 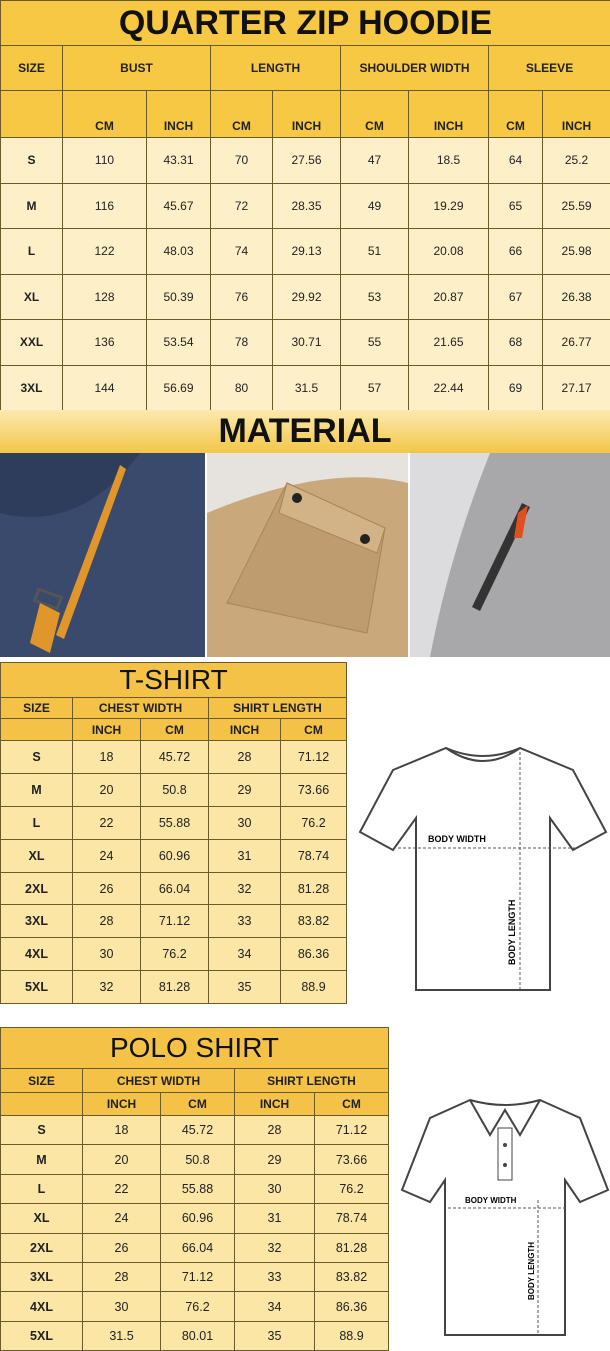 I want to click on table-cell: 55.88, so click(x=175, y=822).